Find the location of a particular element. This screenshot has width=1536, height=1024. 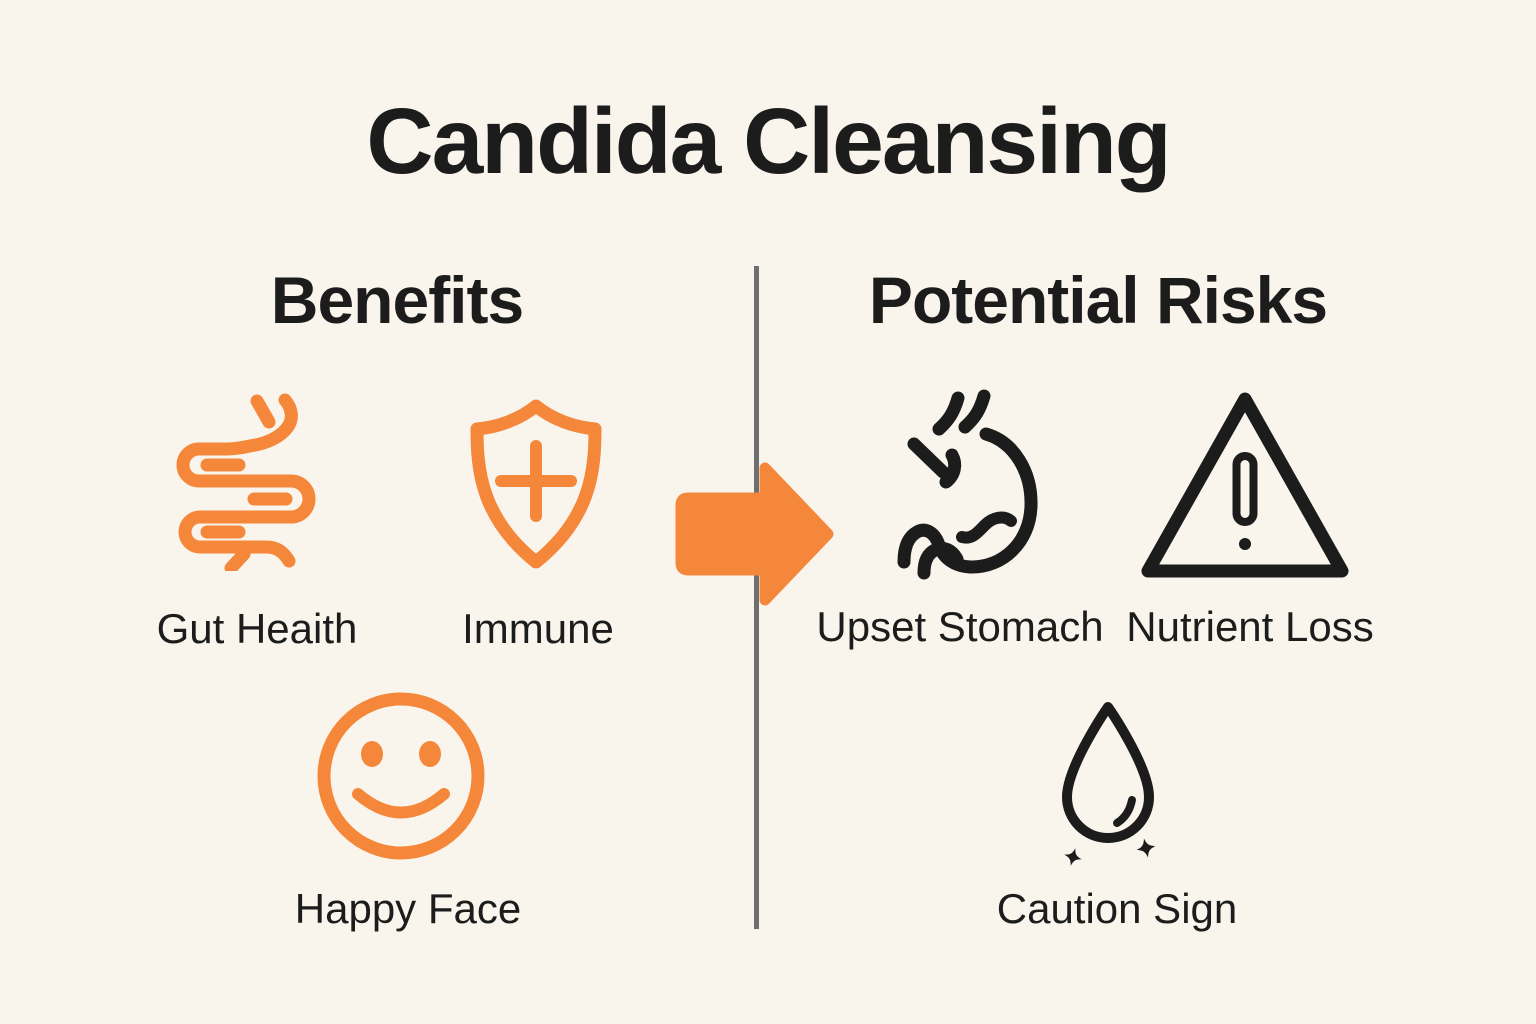

upset-stomach-label: Upset Stomach is located at coordinates (960, 626).